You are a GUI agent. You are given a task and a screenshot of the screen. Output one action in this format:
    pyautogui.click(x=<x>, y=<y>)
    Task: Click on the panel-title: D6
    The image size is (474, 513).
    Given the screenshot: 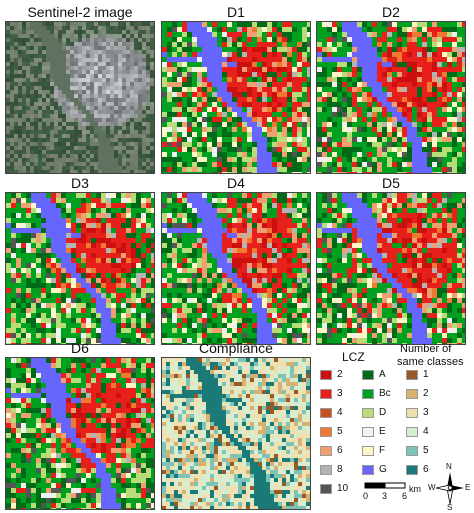 What is the action you would take?
    pyautogui.click(x=80, y=348)
    